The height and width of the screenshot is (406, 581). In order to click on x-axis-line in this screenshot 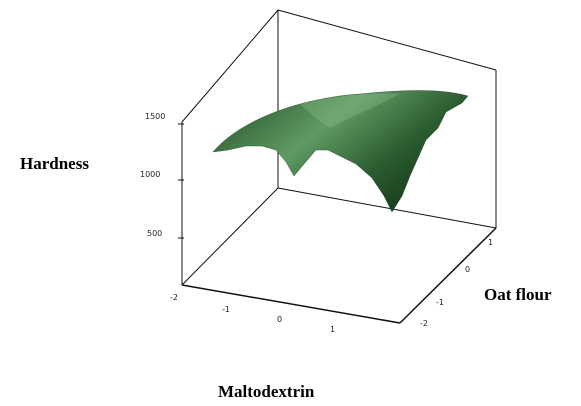, I will do `click(291, 304)`.